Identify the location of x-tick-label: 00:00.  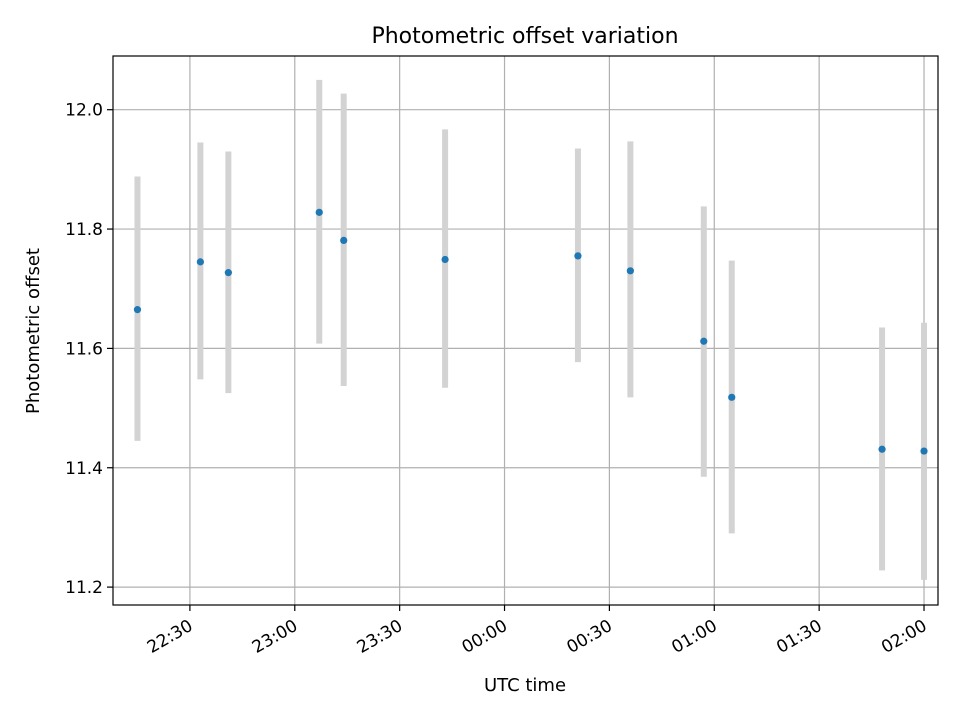
(485, 637).